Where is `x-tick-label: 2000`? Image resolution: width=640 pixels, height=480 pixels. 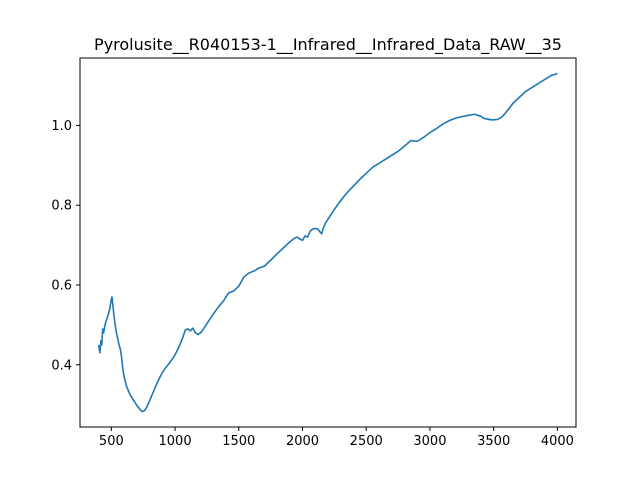
x-tick-label: 2000 is located at coordinates (302, 441).